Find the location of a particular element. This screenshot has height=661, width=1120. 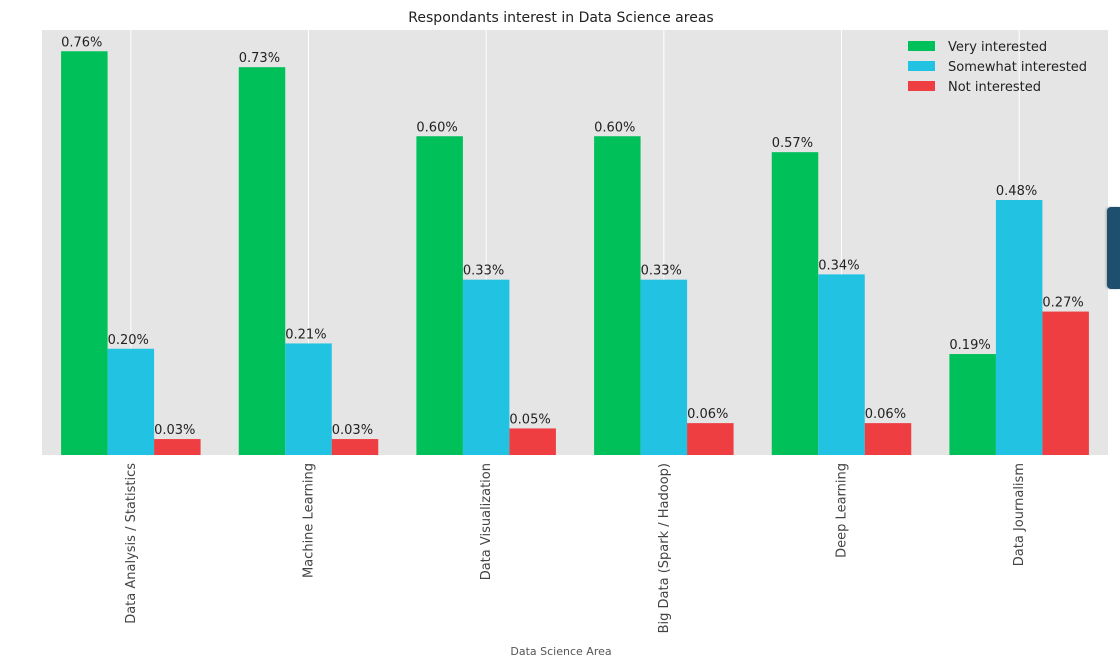

x-tick-label: Data Analysis / Statistics is located at coordinates (131, 543).